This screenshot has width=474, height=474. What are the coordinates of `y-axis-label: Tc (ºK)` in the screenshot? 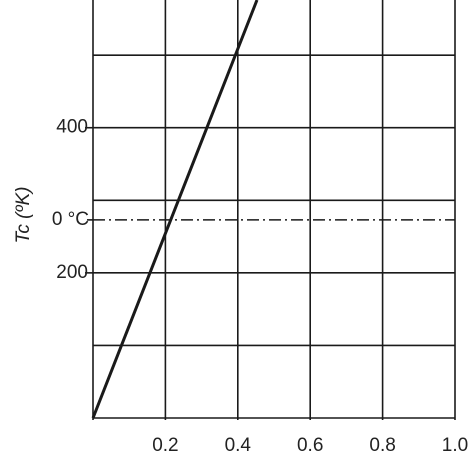 It's located at (23, 215).